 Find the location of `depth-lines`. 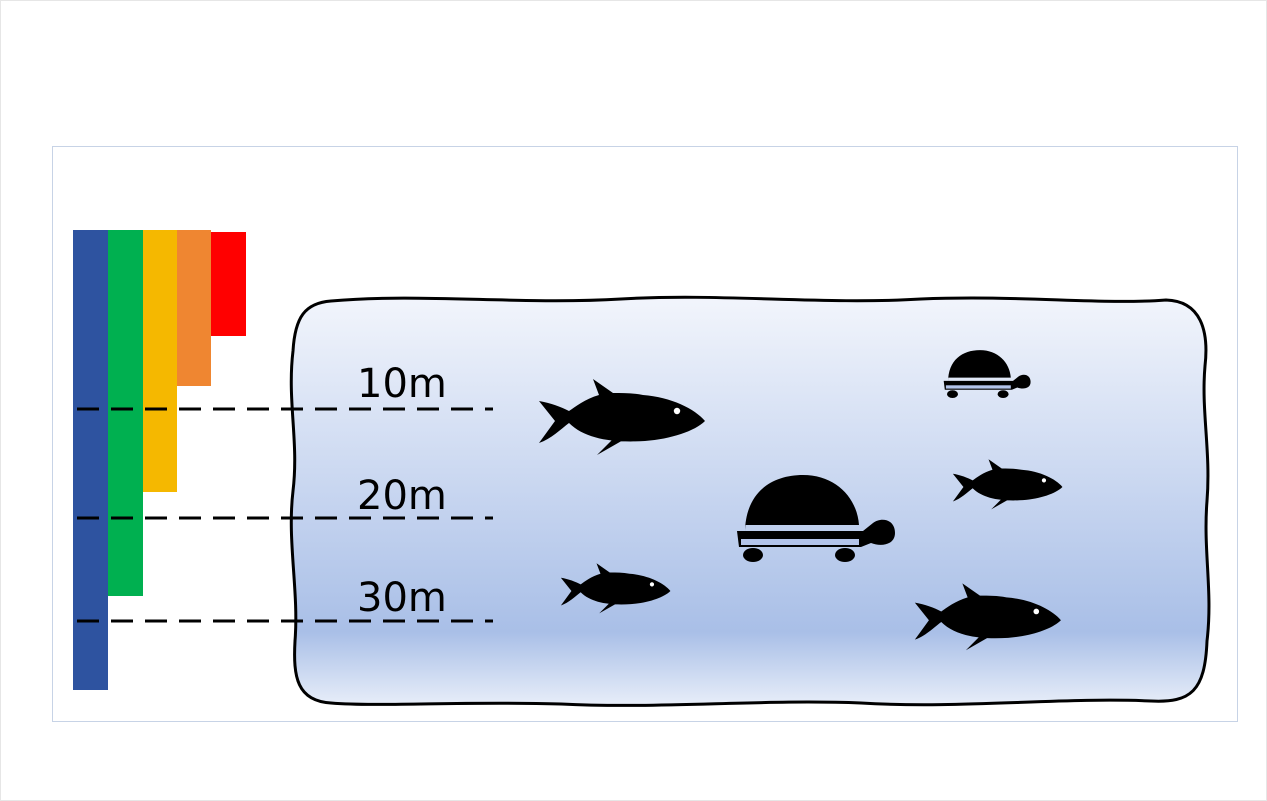

depth-lines is located at coordinates (285, 515).